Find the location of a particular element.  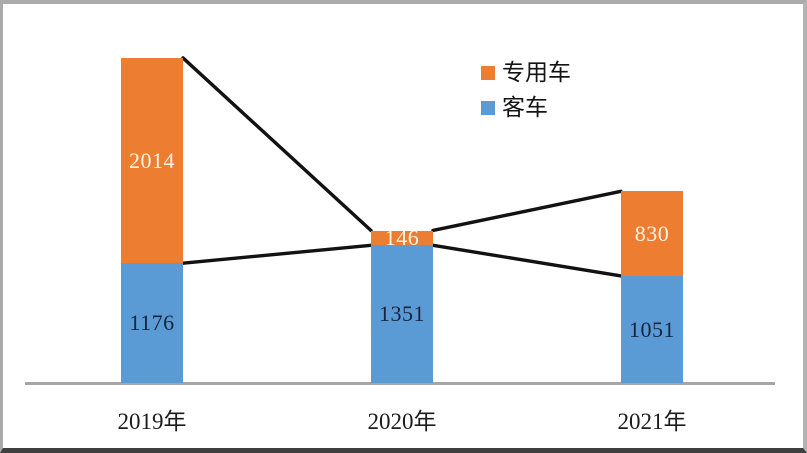

bar-segment-special-vehicle-2019年 is located at coordinates (152, 160).